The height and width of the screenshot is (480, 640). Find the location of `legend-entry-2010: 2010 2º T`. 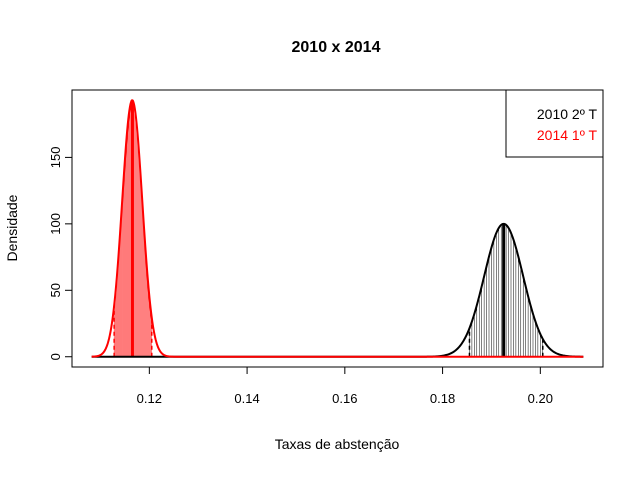

legend-entry-2010: 2010 2º T is located at coordinates (567, 114).